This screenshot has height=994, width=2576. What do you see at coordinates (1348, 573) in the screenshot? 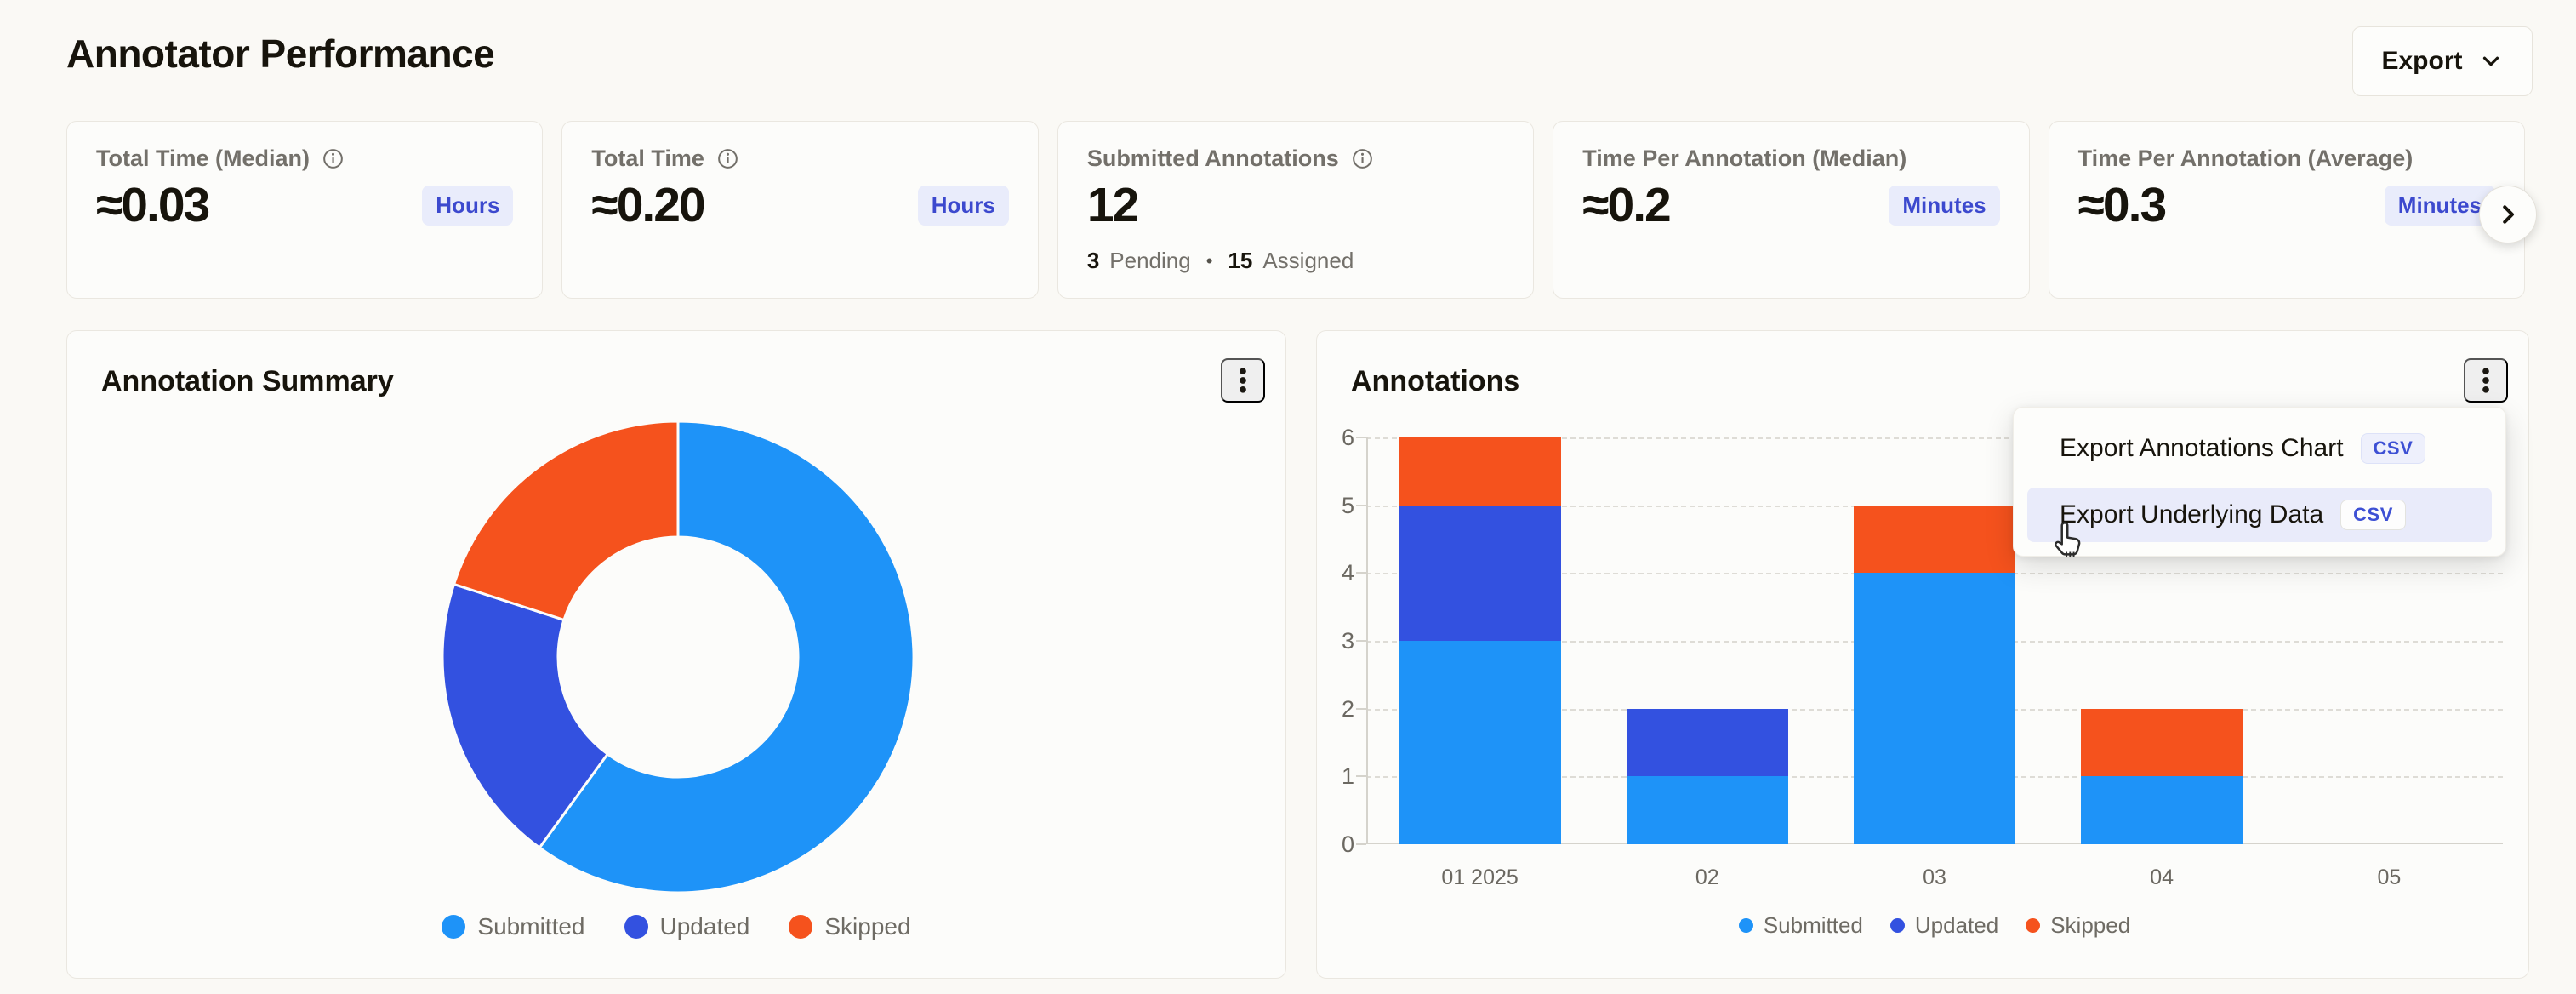
I see `y-tick-4: 4` at bounding box center [1348, 573].